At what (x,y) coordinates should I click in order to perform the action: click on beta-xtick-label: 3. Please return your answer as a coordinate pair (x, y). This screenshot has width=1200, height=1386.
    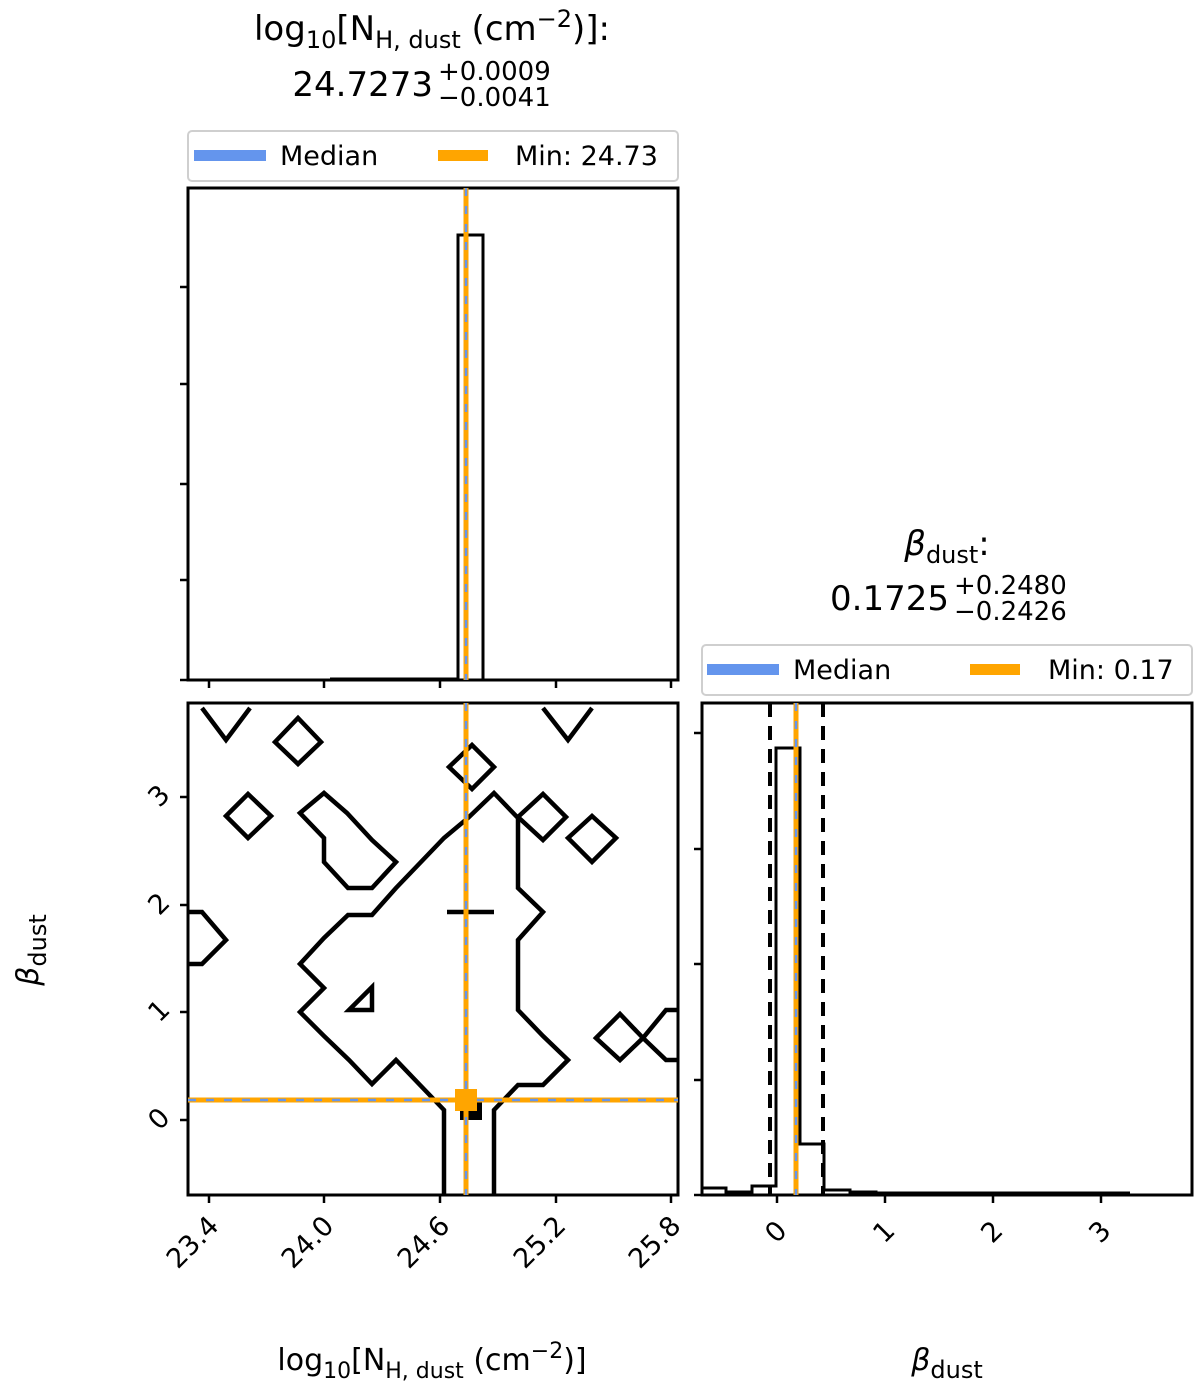
    Looking at the image, I should click on (1100, 1232).